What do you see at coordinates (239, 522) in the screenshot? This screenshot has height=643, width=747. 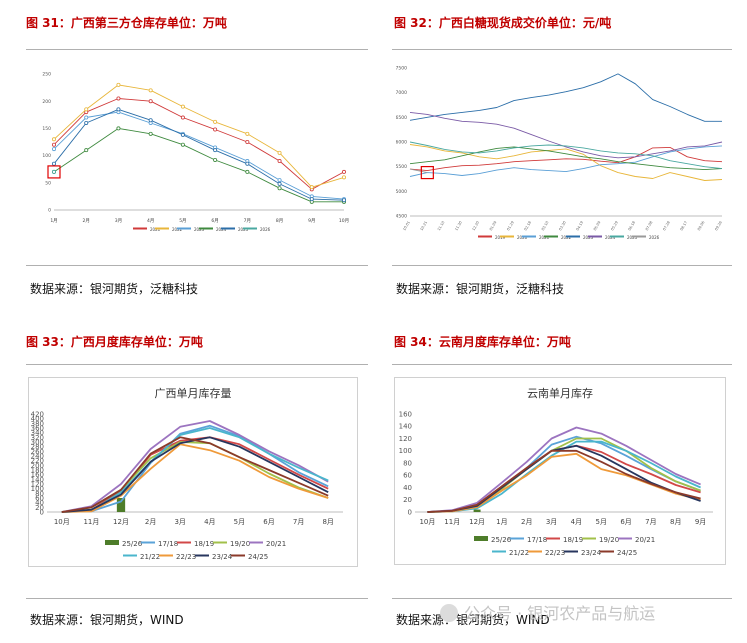 I see `x-tick-label: 5月` at bounding box center [239, 522].